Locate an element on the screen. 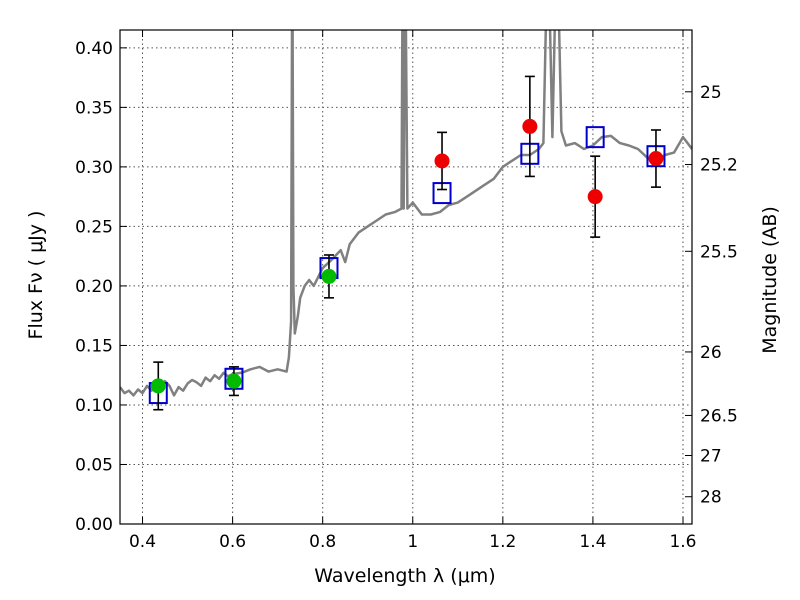 The width and height of the screenshot is (800, 600). x-tick-label: 1.6 is located at coordinates (682, 542).